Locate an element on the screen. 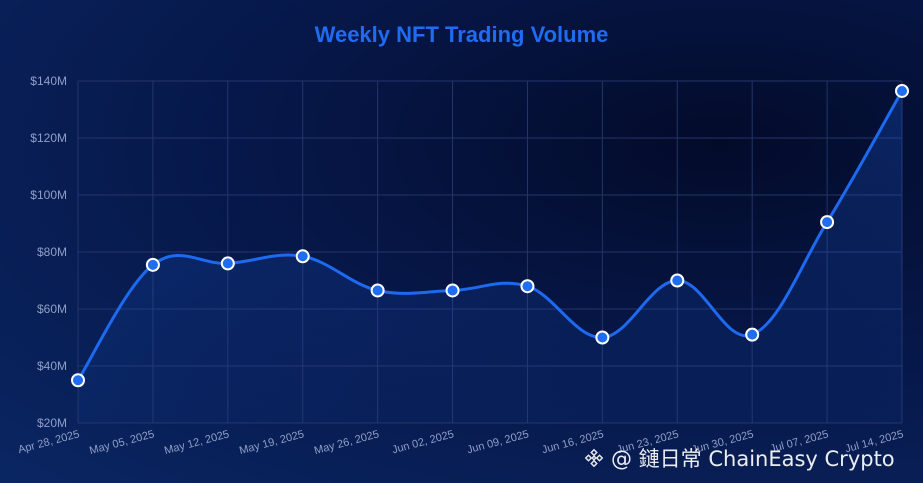 This screenshot has height=483, width=923. x-tick-label: May 12, 2025 is located at coordinates (196, 442).